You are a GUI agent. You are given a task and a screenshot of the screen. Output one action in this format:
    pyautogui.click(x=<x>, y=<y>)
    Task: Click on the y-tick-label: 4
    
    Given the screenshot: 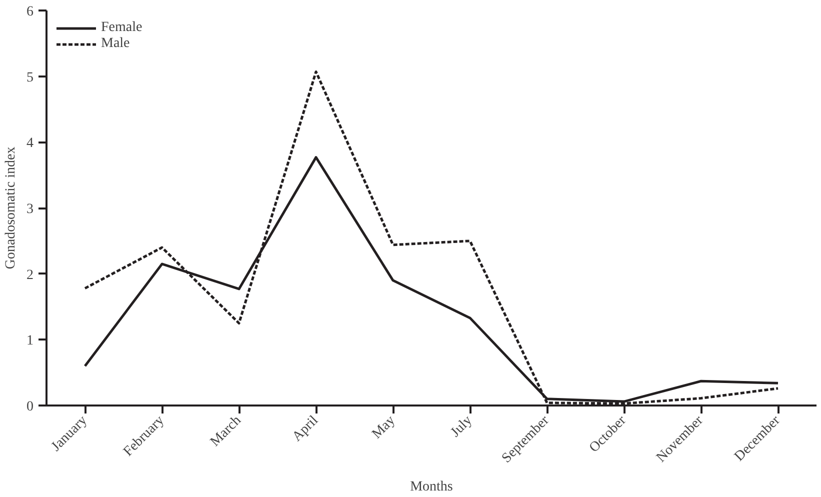 What is the action you would take?
    pyautogui.click(x=30, y=144)
    